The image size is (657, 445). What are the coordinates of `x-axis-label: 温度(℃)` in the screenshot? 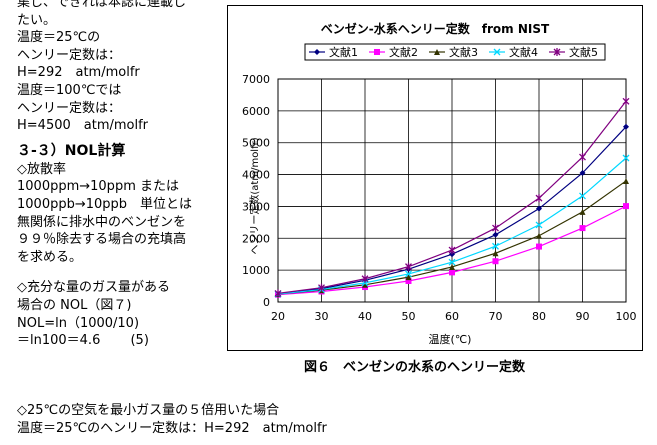 It's located at (450, 339).